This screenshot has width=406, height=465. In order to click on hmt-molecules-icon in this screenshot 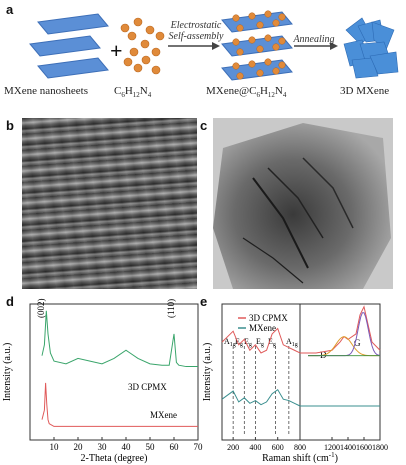, I will do `click(142, 46)`.